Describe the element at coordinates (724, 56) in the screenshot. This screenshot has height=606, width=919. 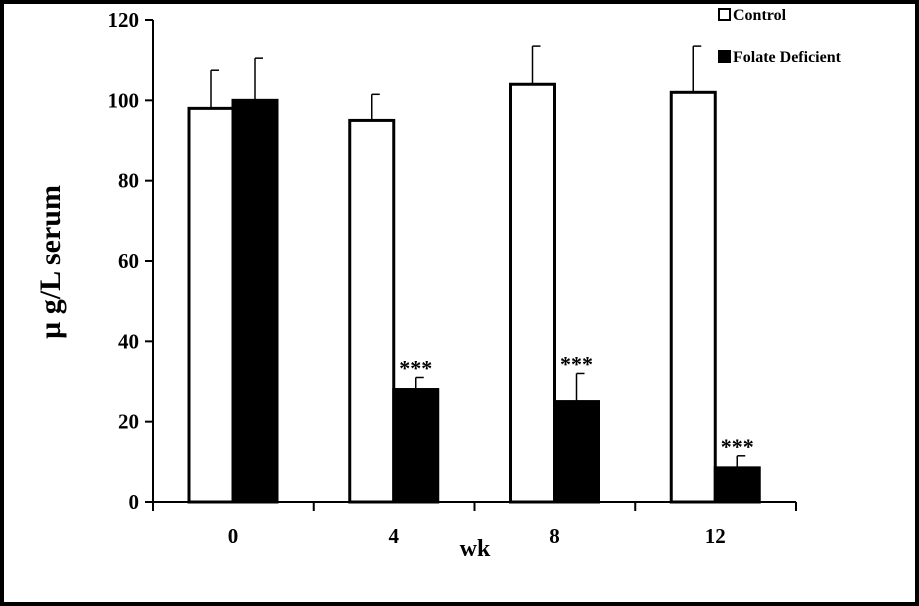
I see `legend-swatch-folate-deficient` at that location.